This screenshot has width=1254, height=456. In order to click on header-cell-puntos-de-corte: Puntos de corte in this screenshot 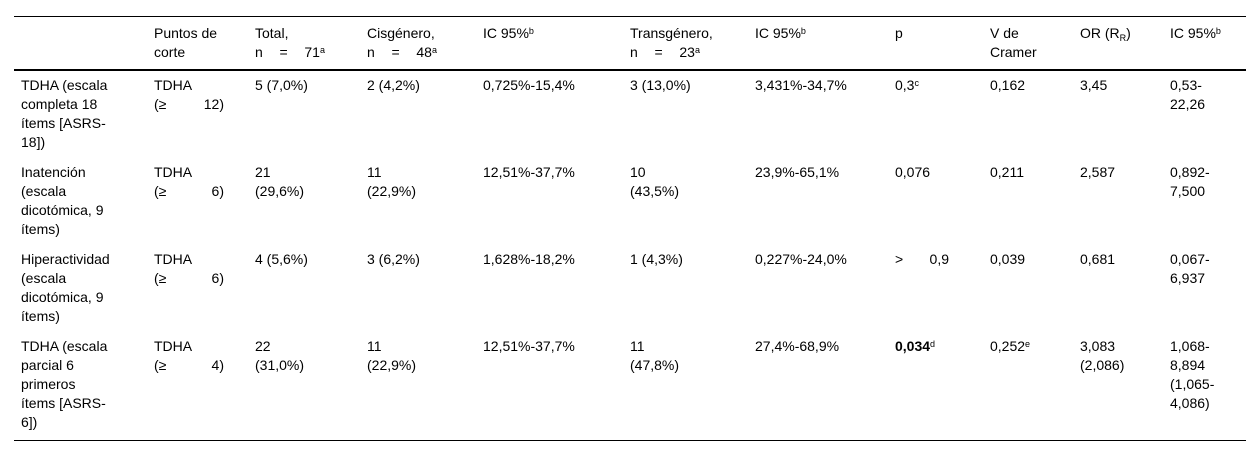, I will do `click(204, 43)`.